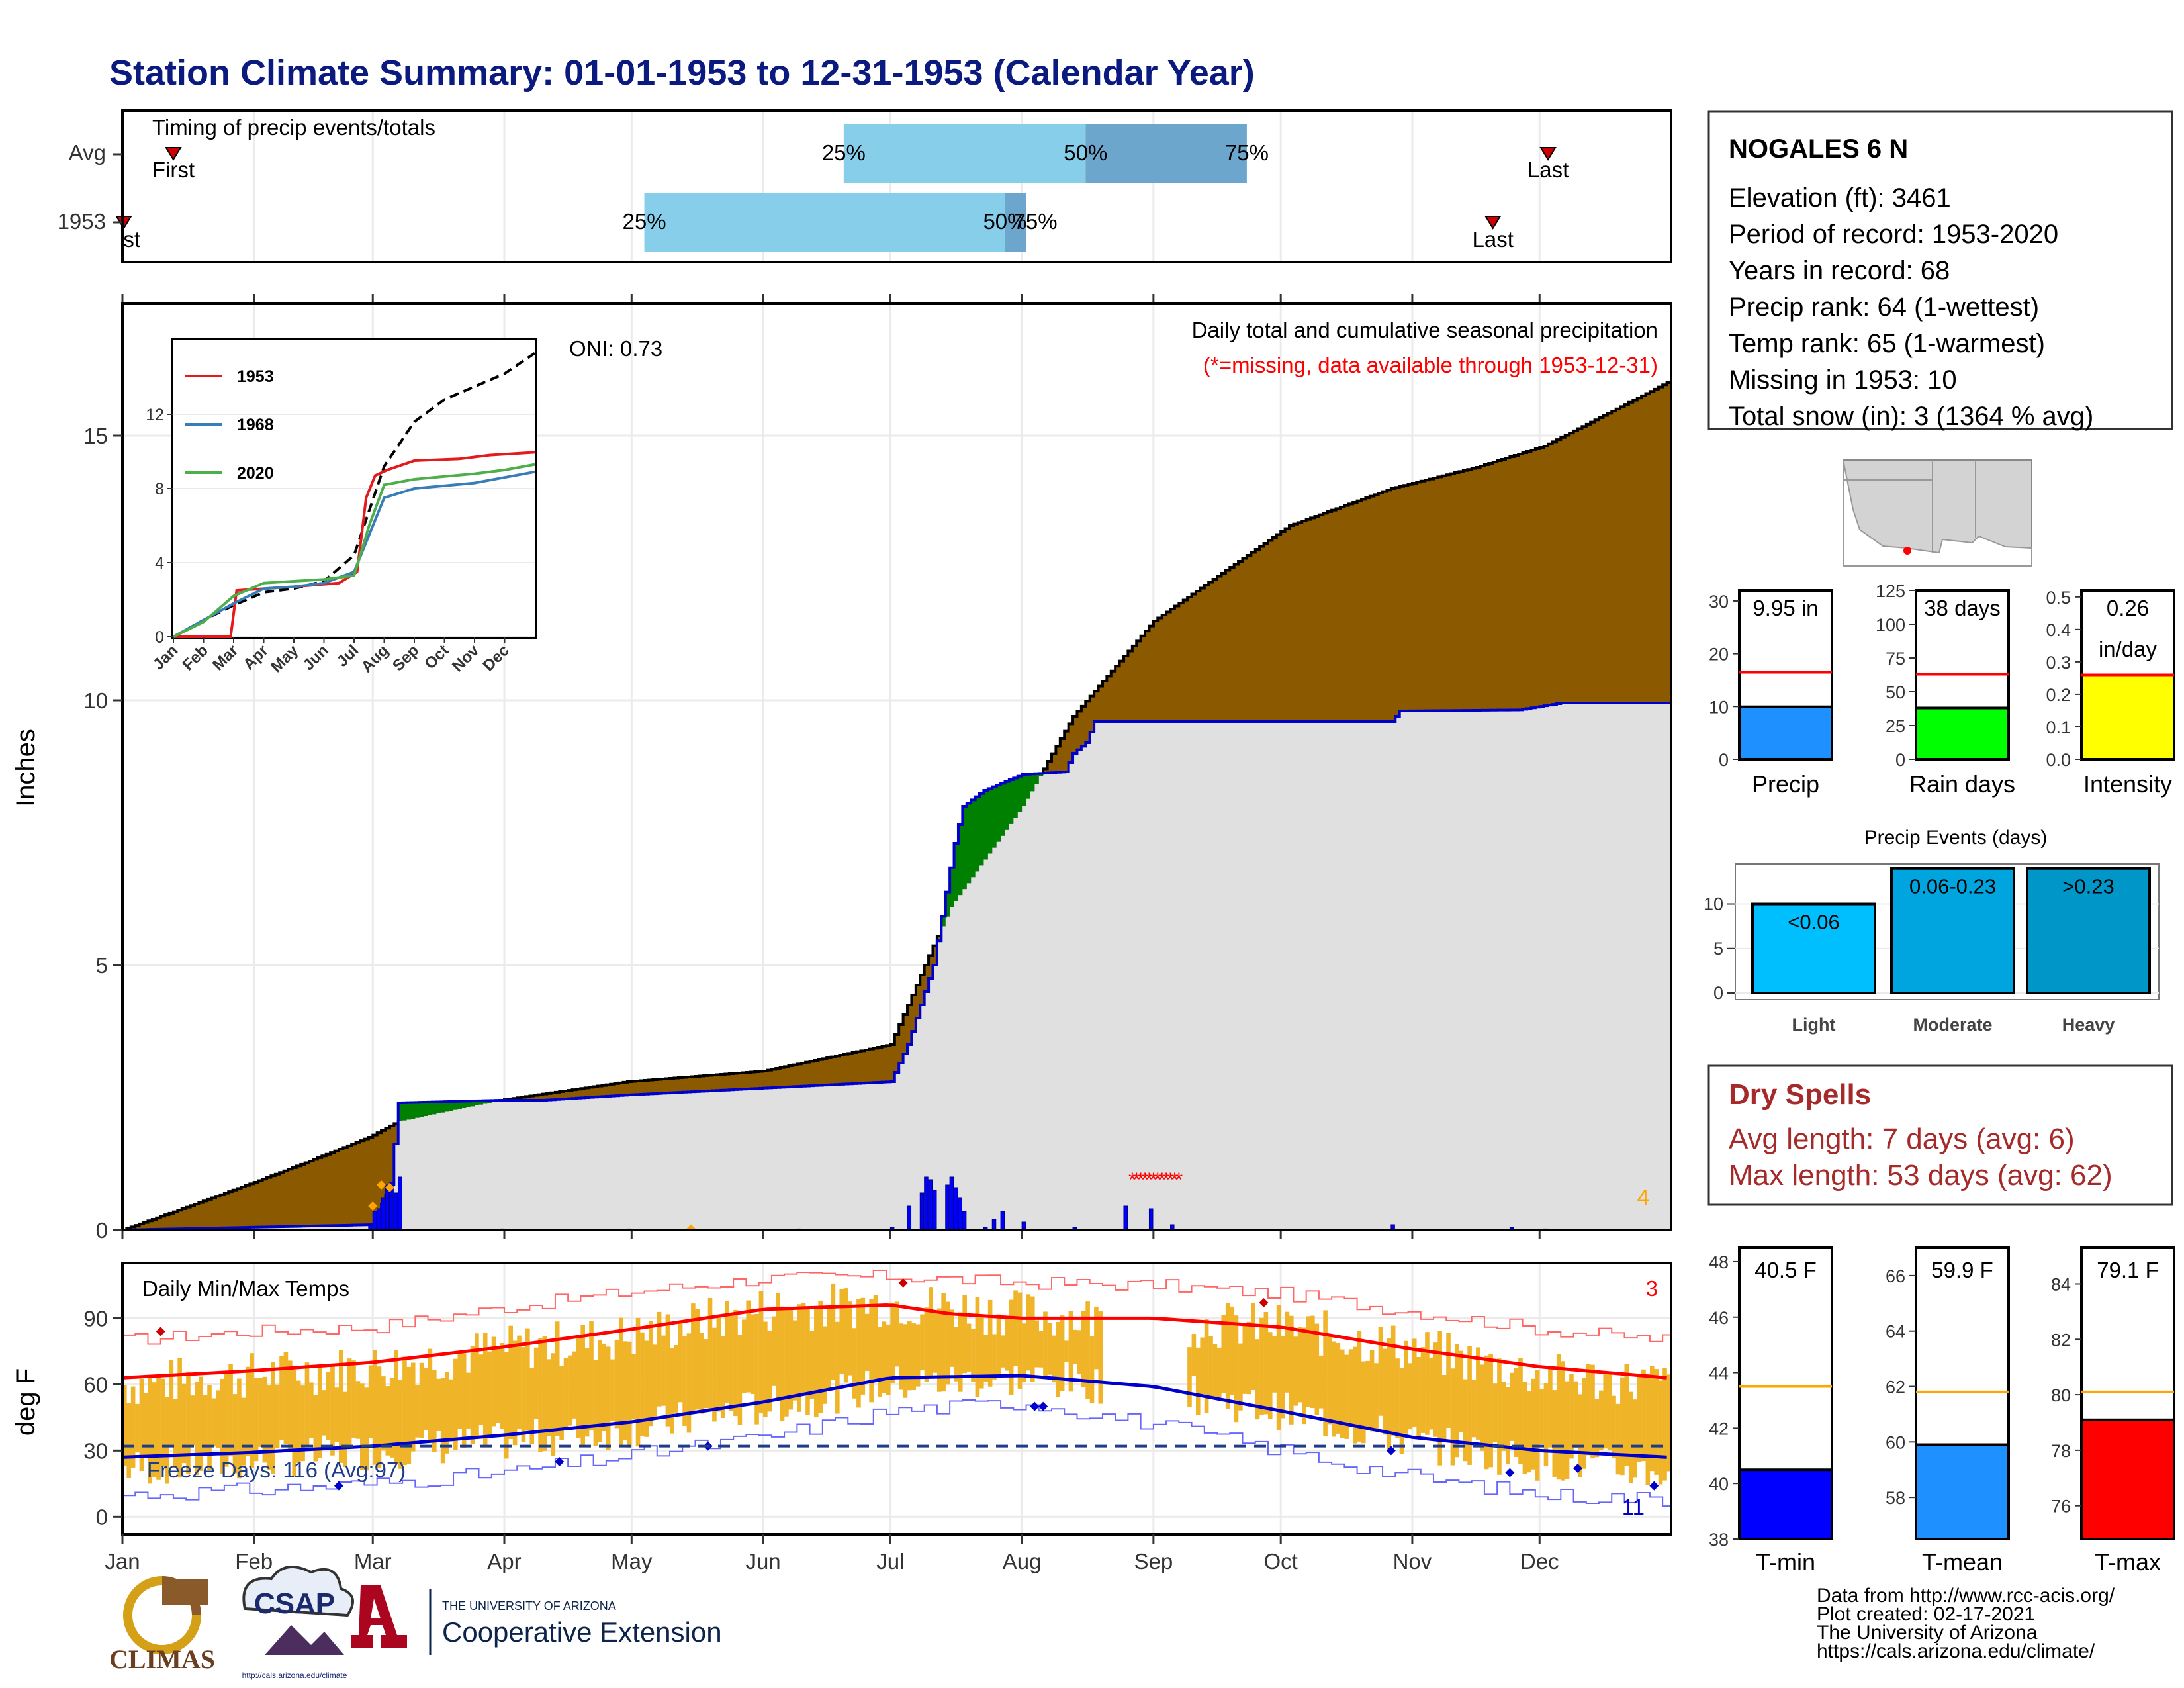 The width and height of the screenshot is (2184, 1688). I want to click on mini-chart-ytick-label: 100, so click(1891, 625).